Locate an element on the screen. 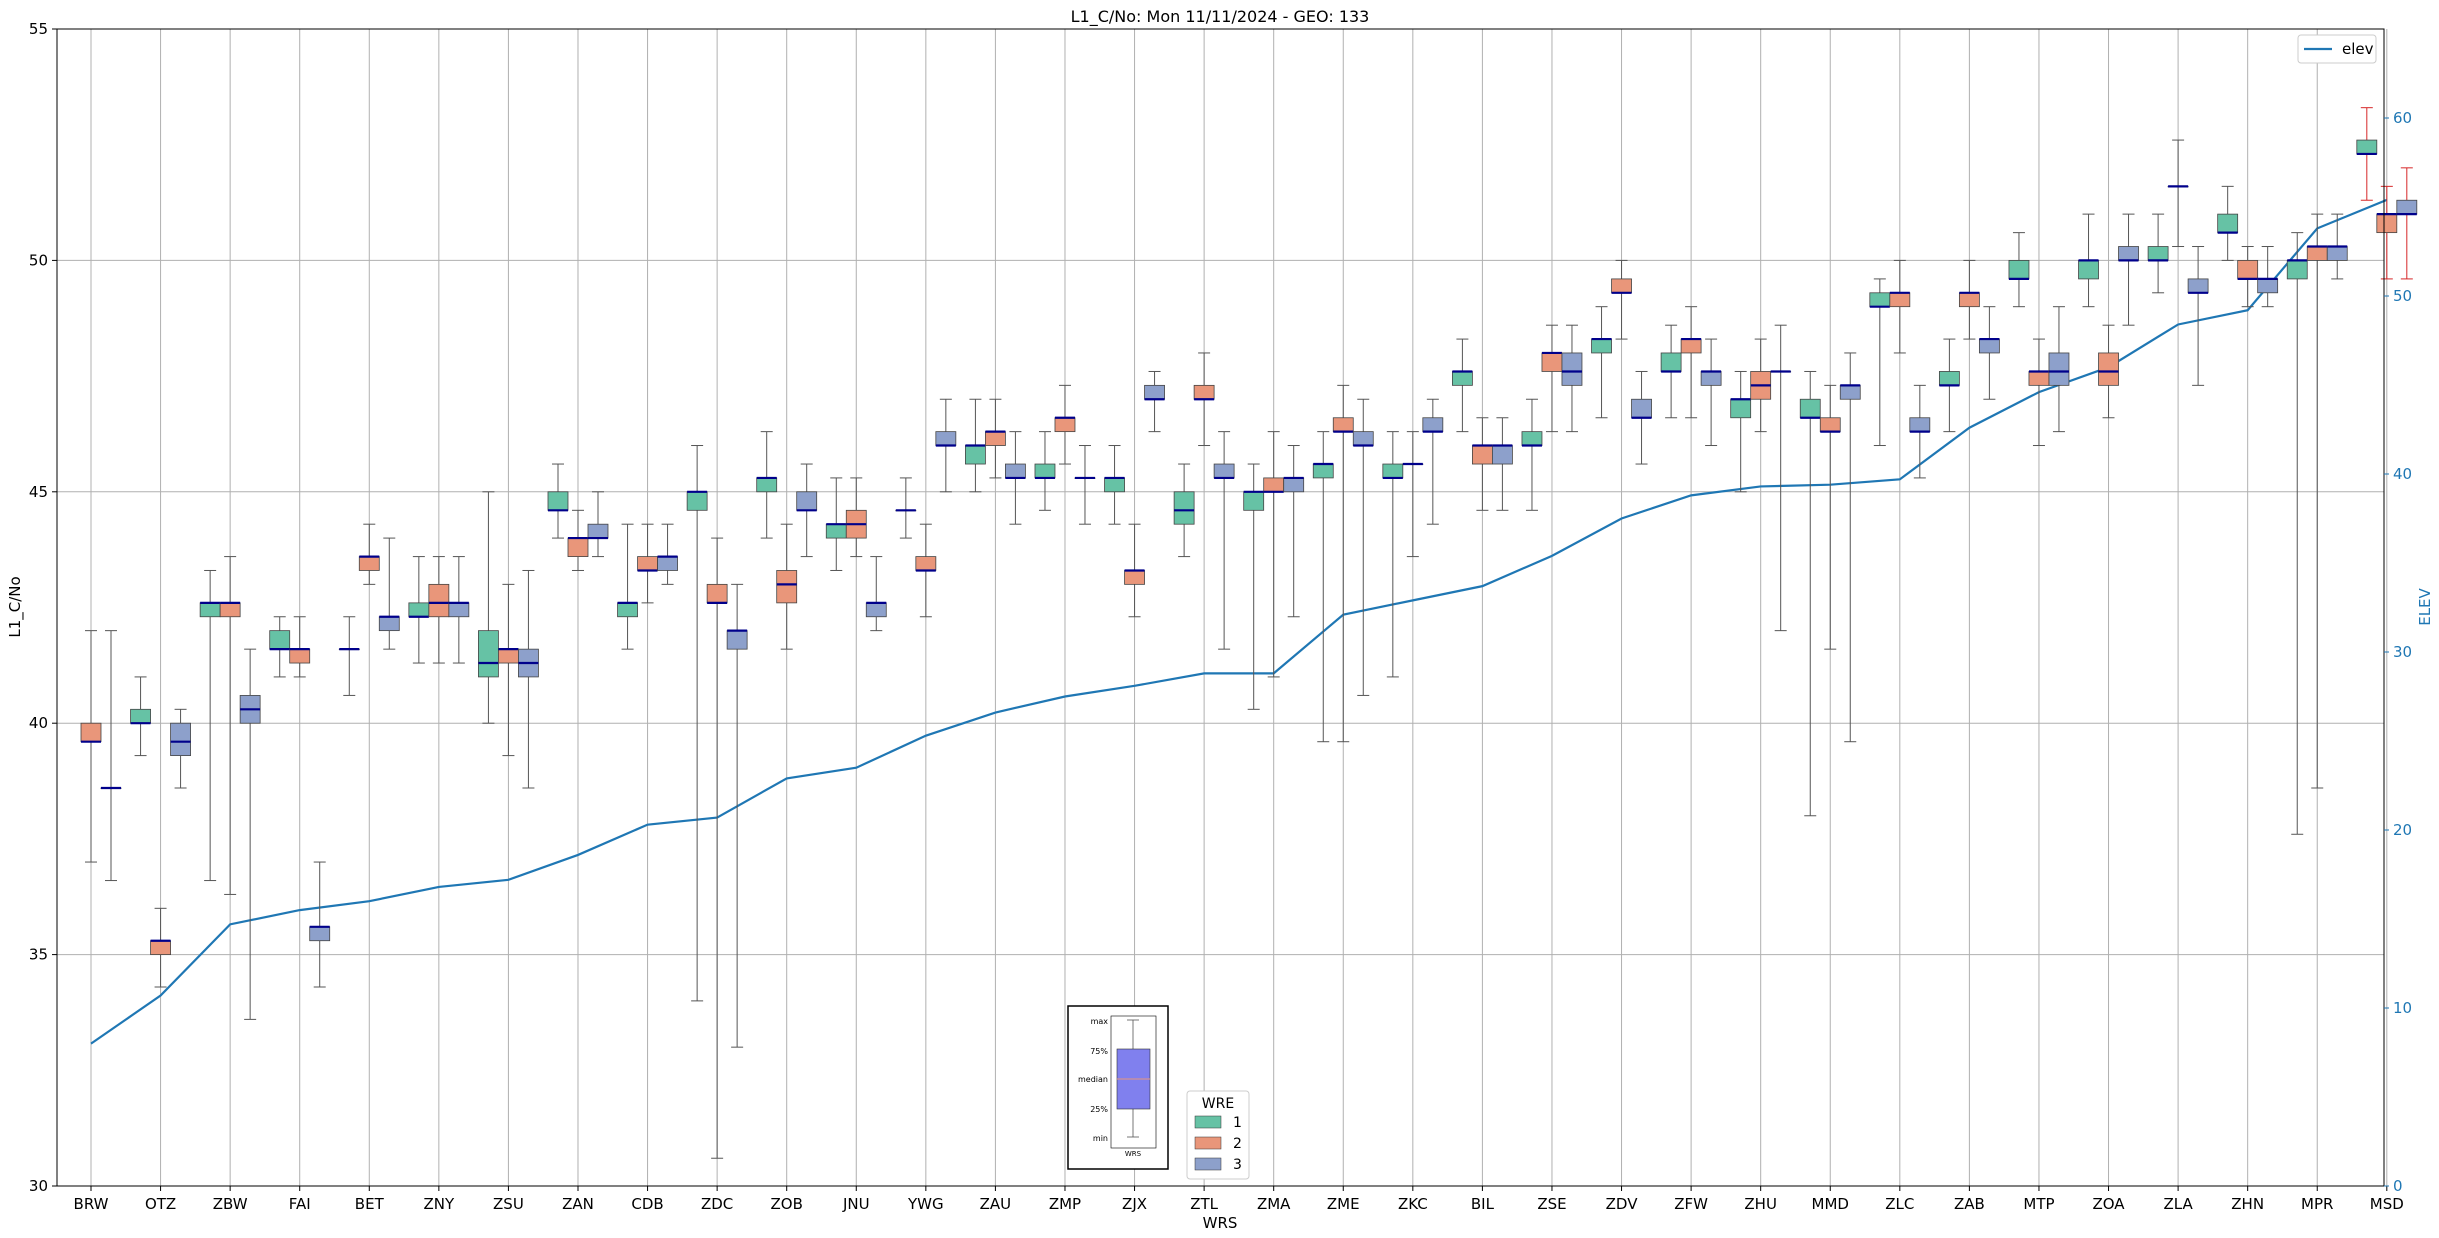  x-tick-label: MPR is located at coordinates (2317, 1204).